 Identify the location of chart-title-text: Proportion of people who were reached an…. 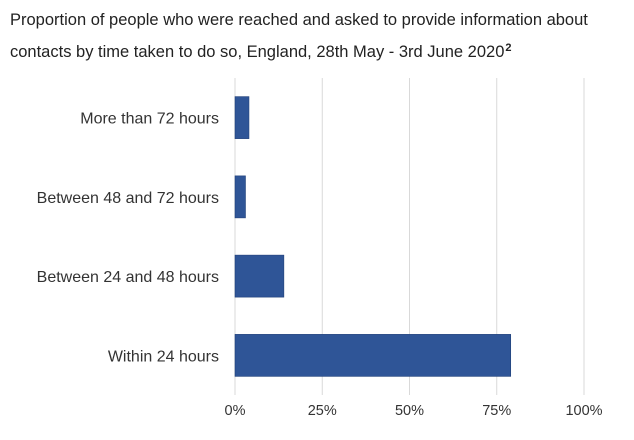
(299, 36).